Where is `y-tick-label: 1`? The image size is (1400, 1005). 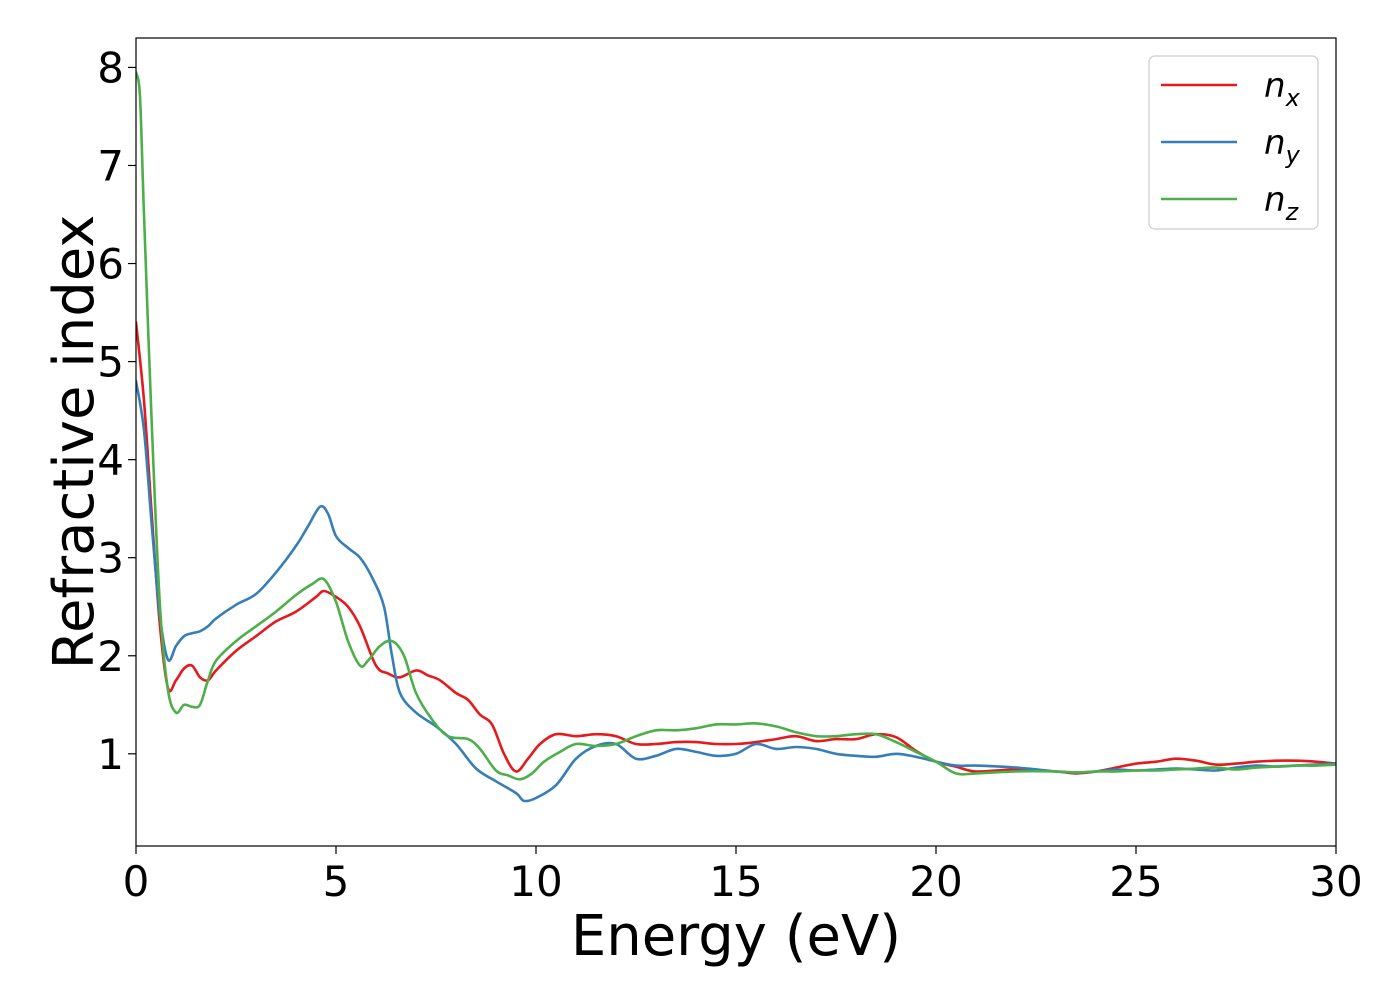 y-tick-label: 1 is located at coordinates (110, 754).